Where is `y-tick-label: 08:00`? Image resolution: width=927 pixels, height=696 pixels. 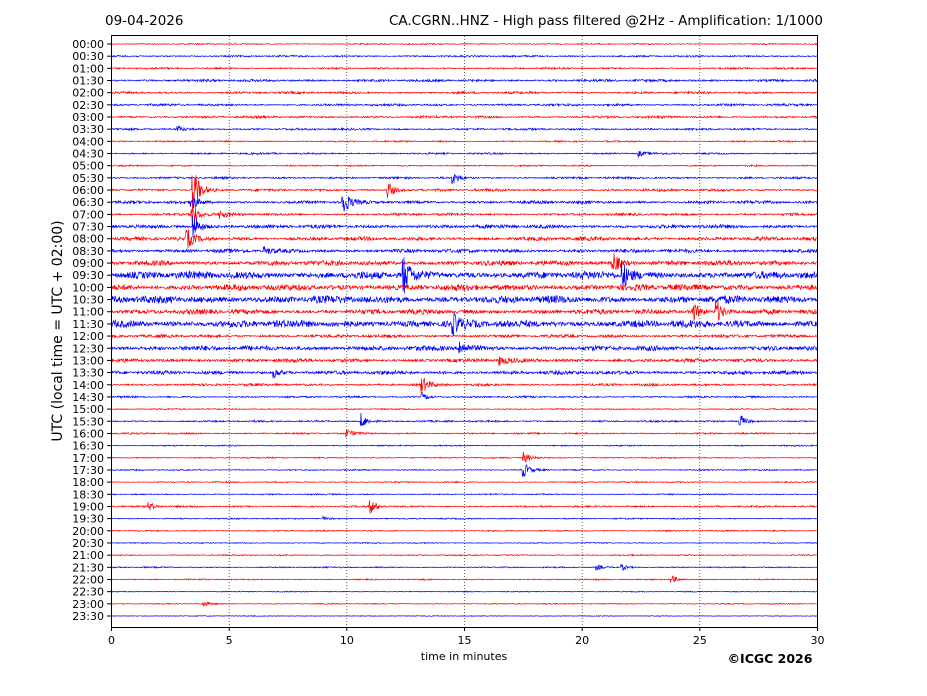
y-tick-label: 08:00 is located at coordinates (88, 239).